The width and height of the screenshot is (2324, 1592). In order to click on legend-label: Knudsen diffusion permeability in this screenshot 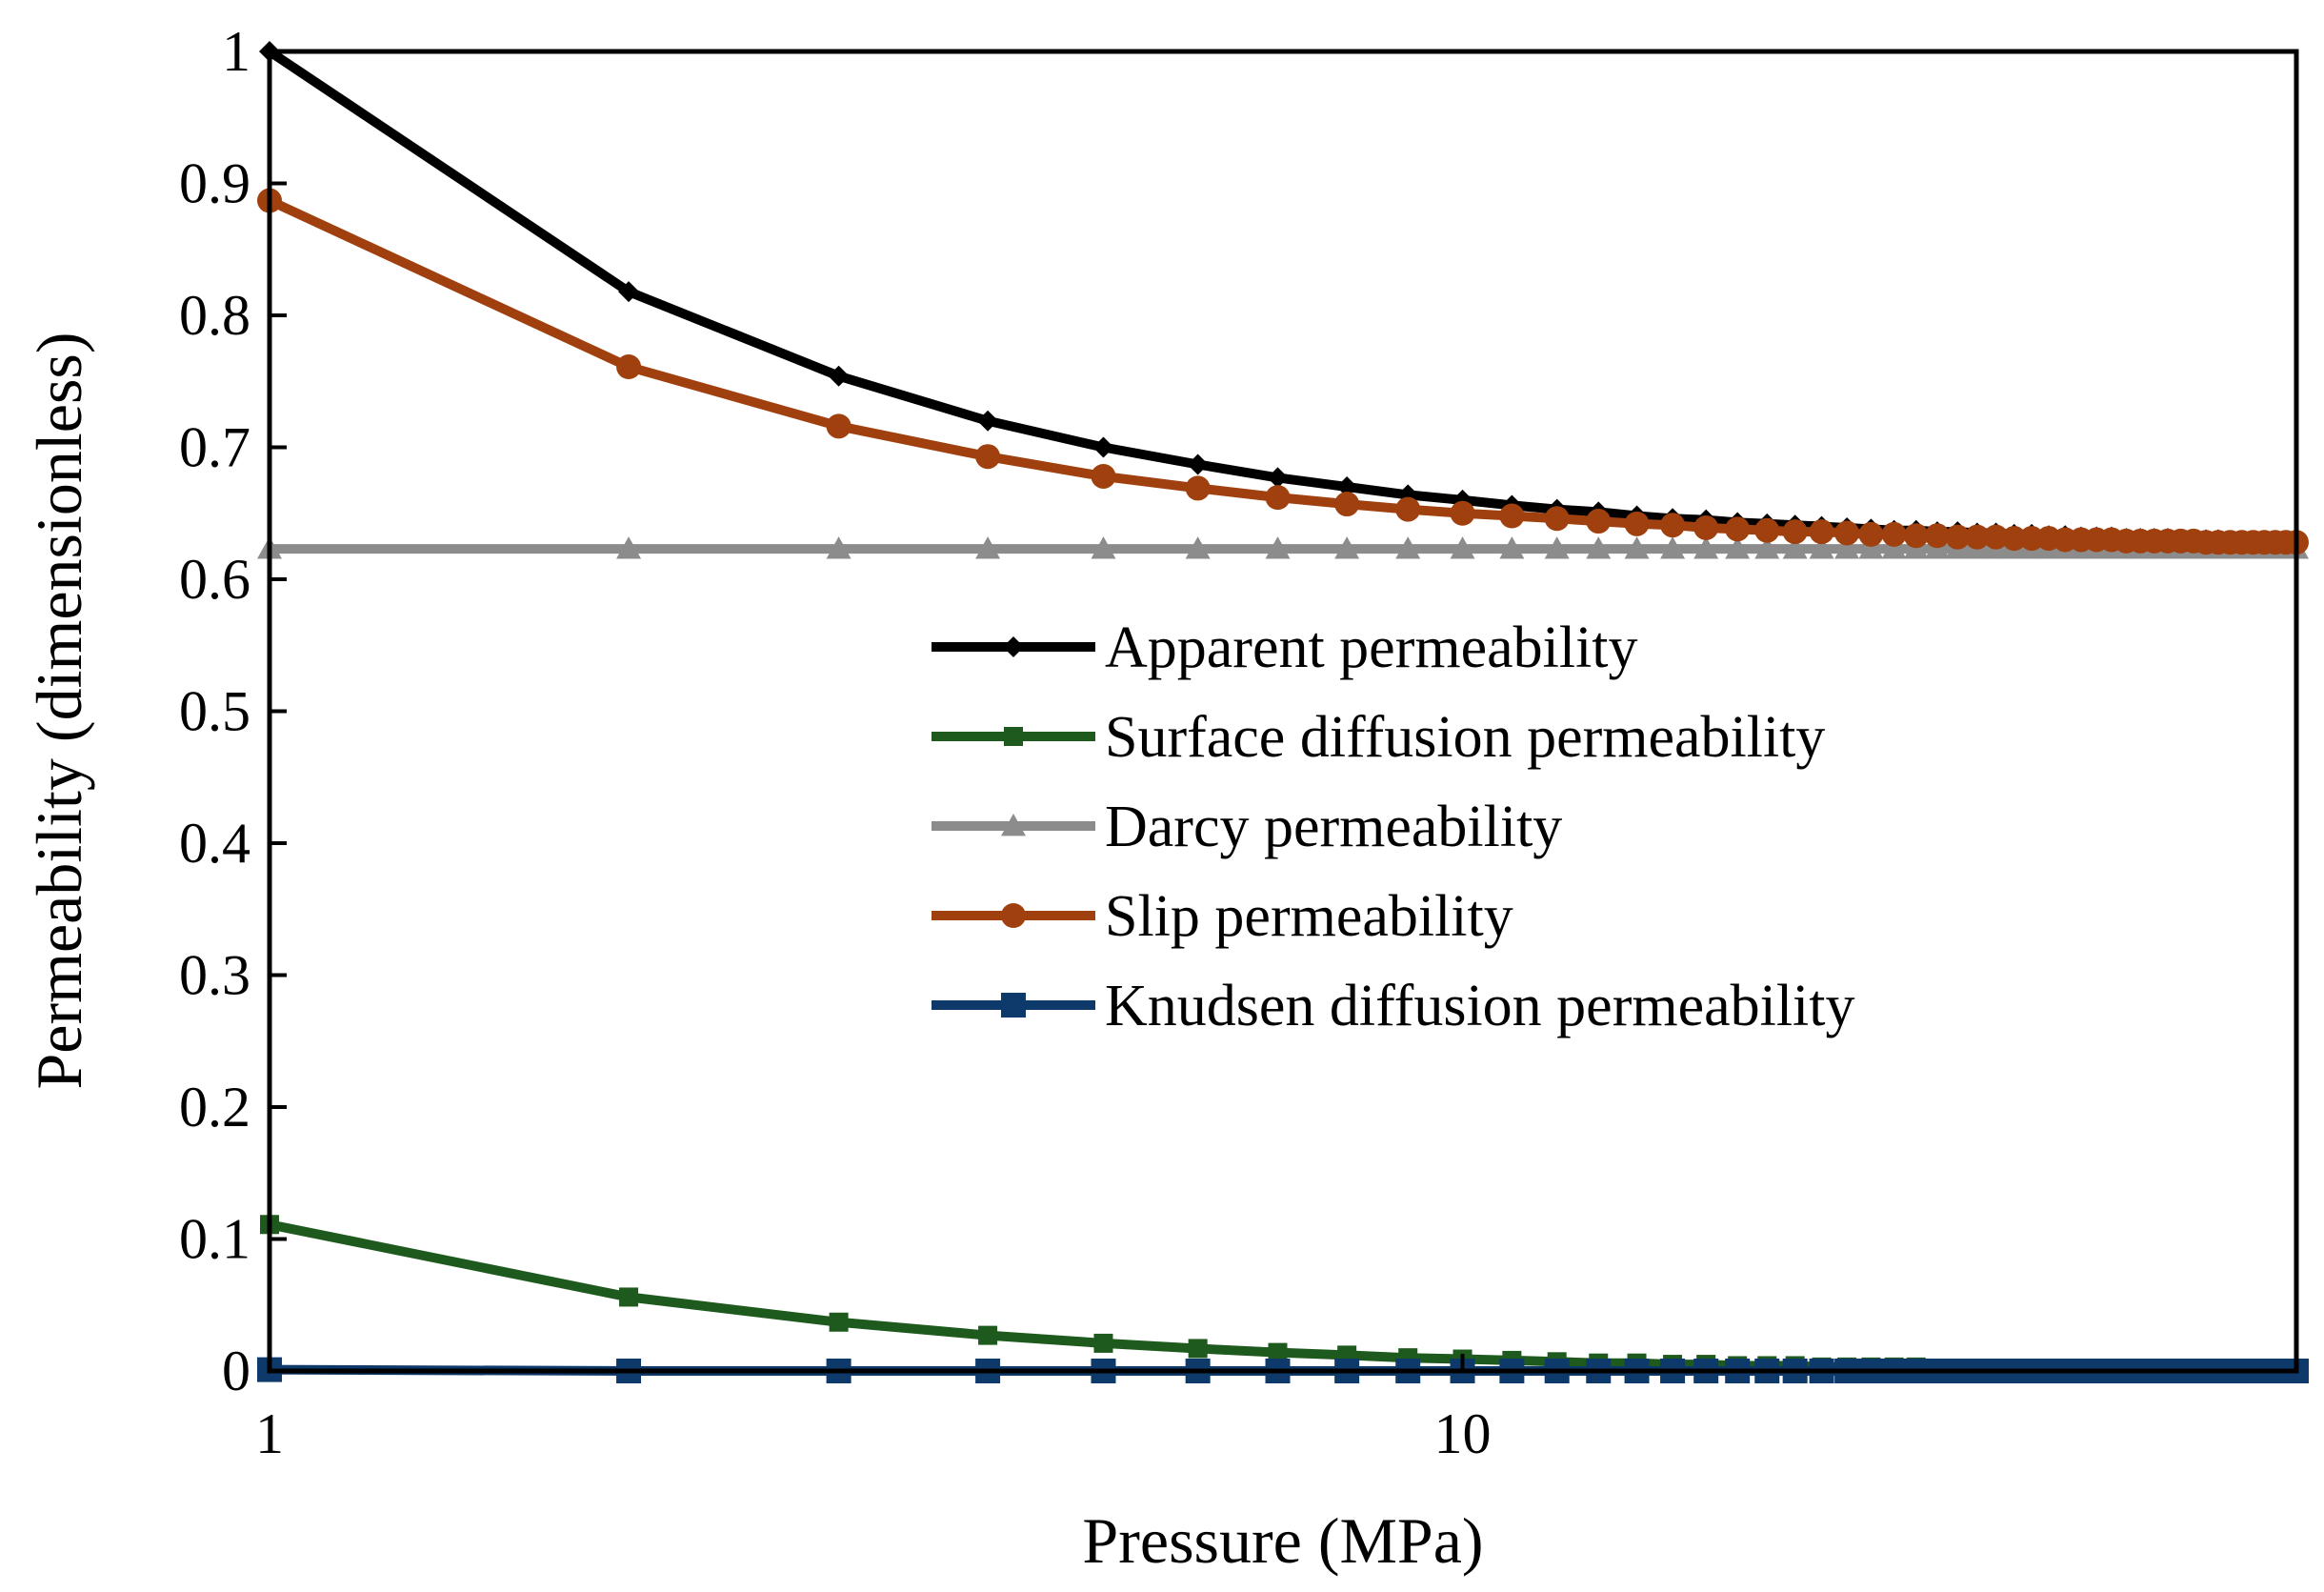, I will do `click(1480, 1006)`.